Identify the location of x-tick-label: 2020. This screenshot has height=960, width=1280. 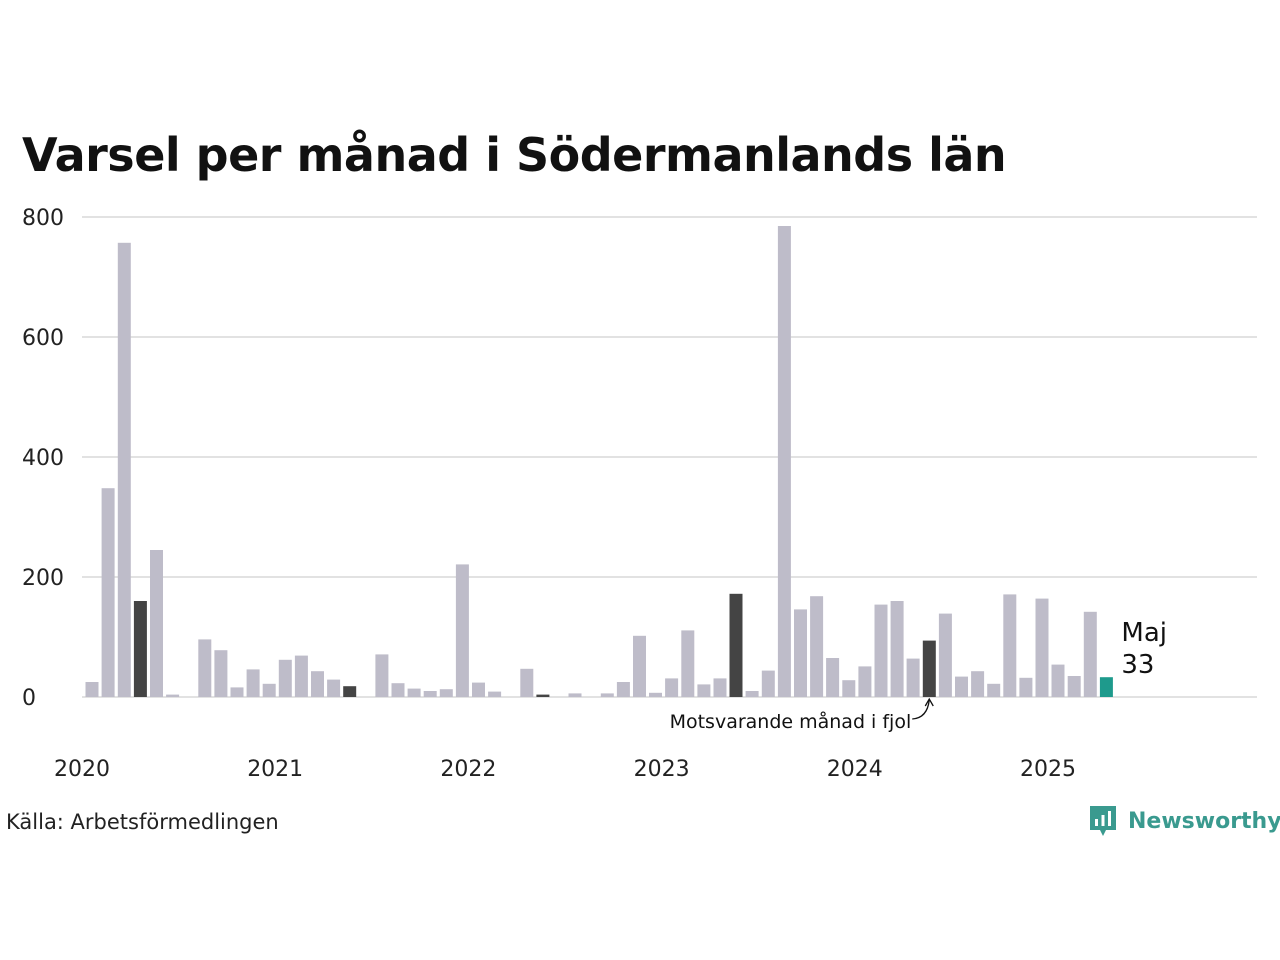
(82, 769).